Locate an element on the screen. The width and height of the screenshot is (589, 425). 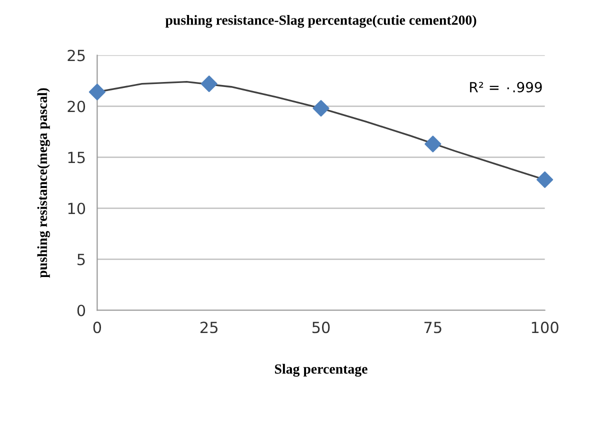
y-axis-title: pushing resistance(mega pascal) is located at coordinates (43, 183).